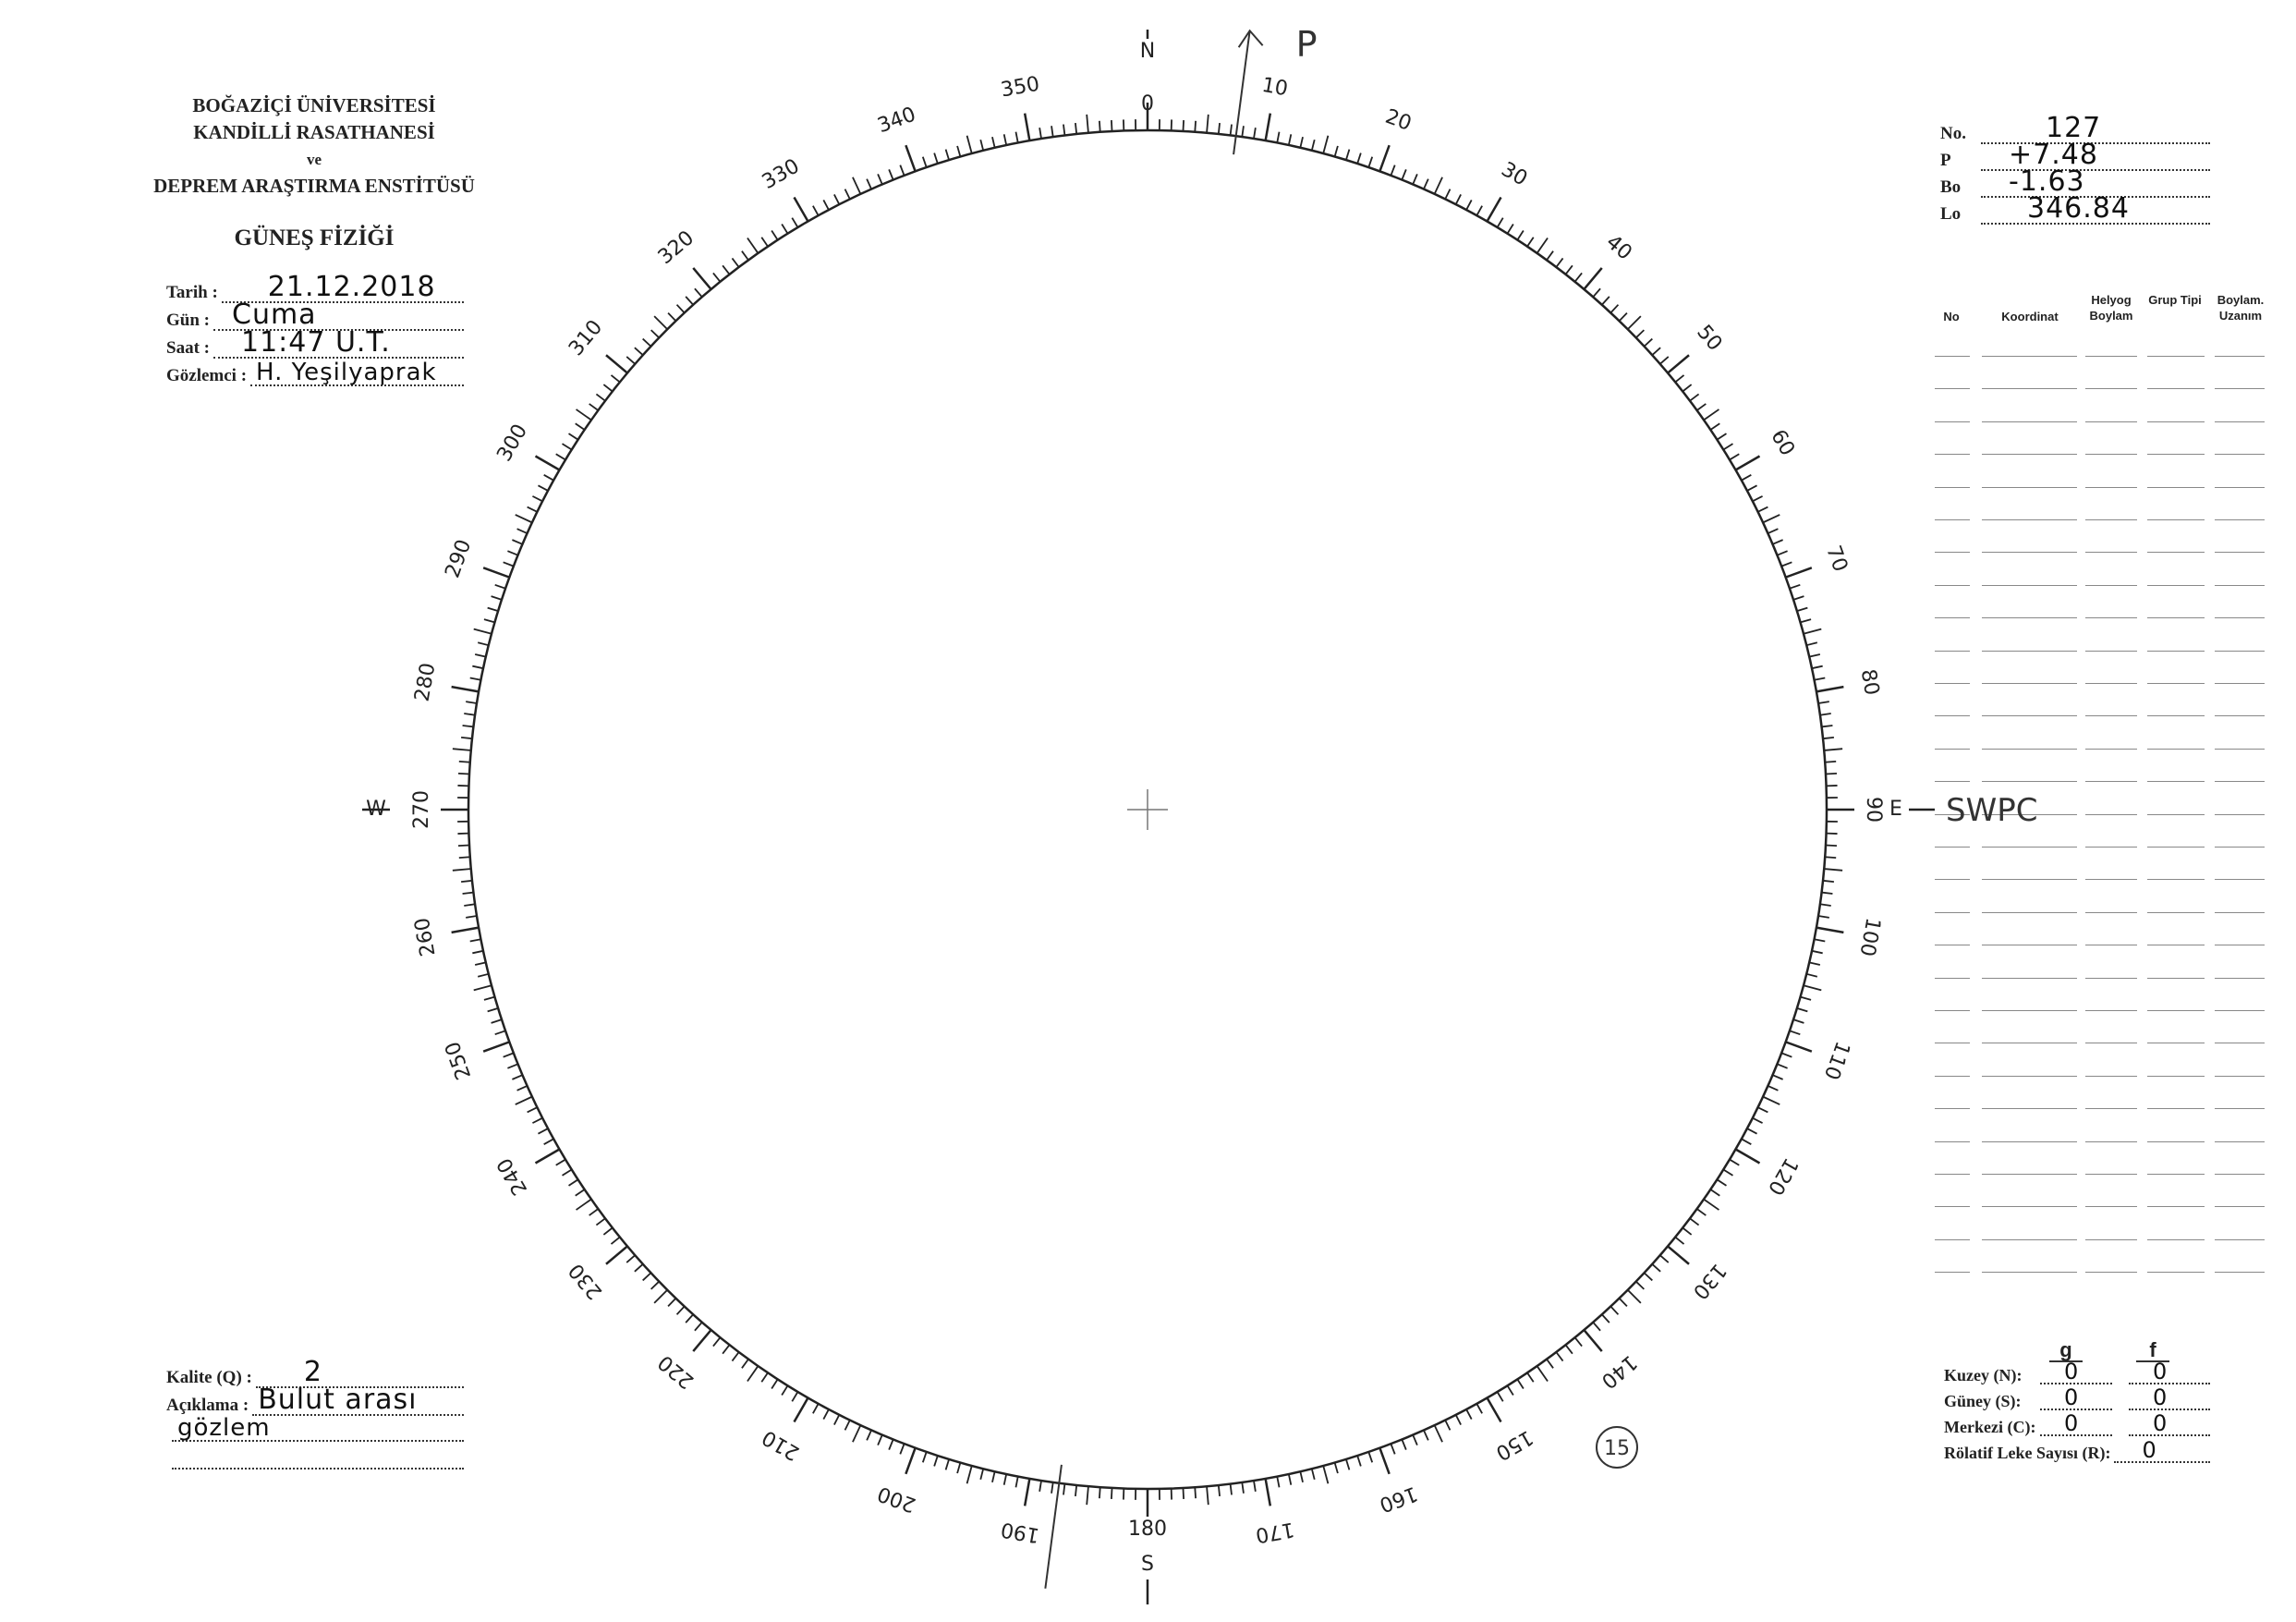 The height and width of the screenshot is (1622, 2296). What do you see at coordinates (2075, 128) in the screenshot?
I see `number-field: No. 127` at bounding box center [2075, 128].